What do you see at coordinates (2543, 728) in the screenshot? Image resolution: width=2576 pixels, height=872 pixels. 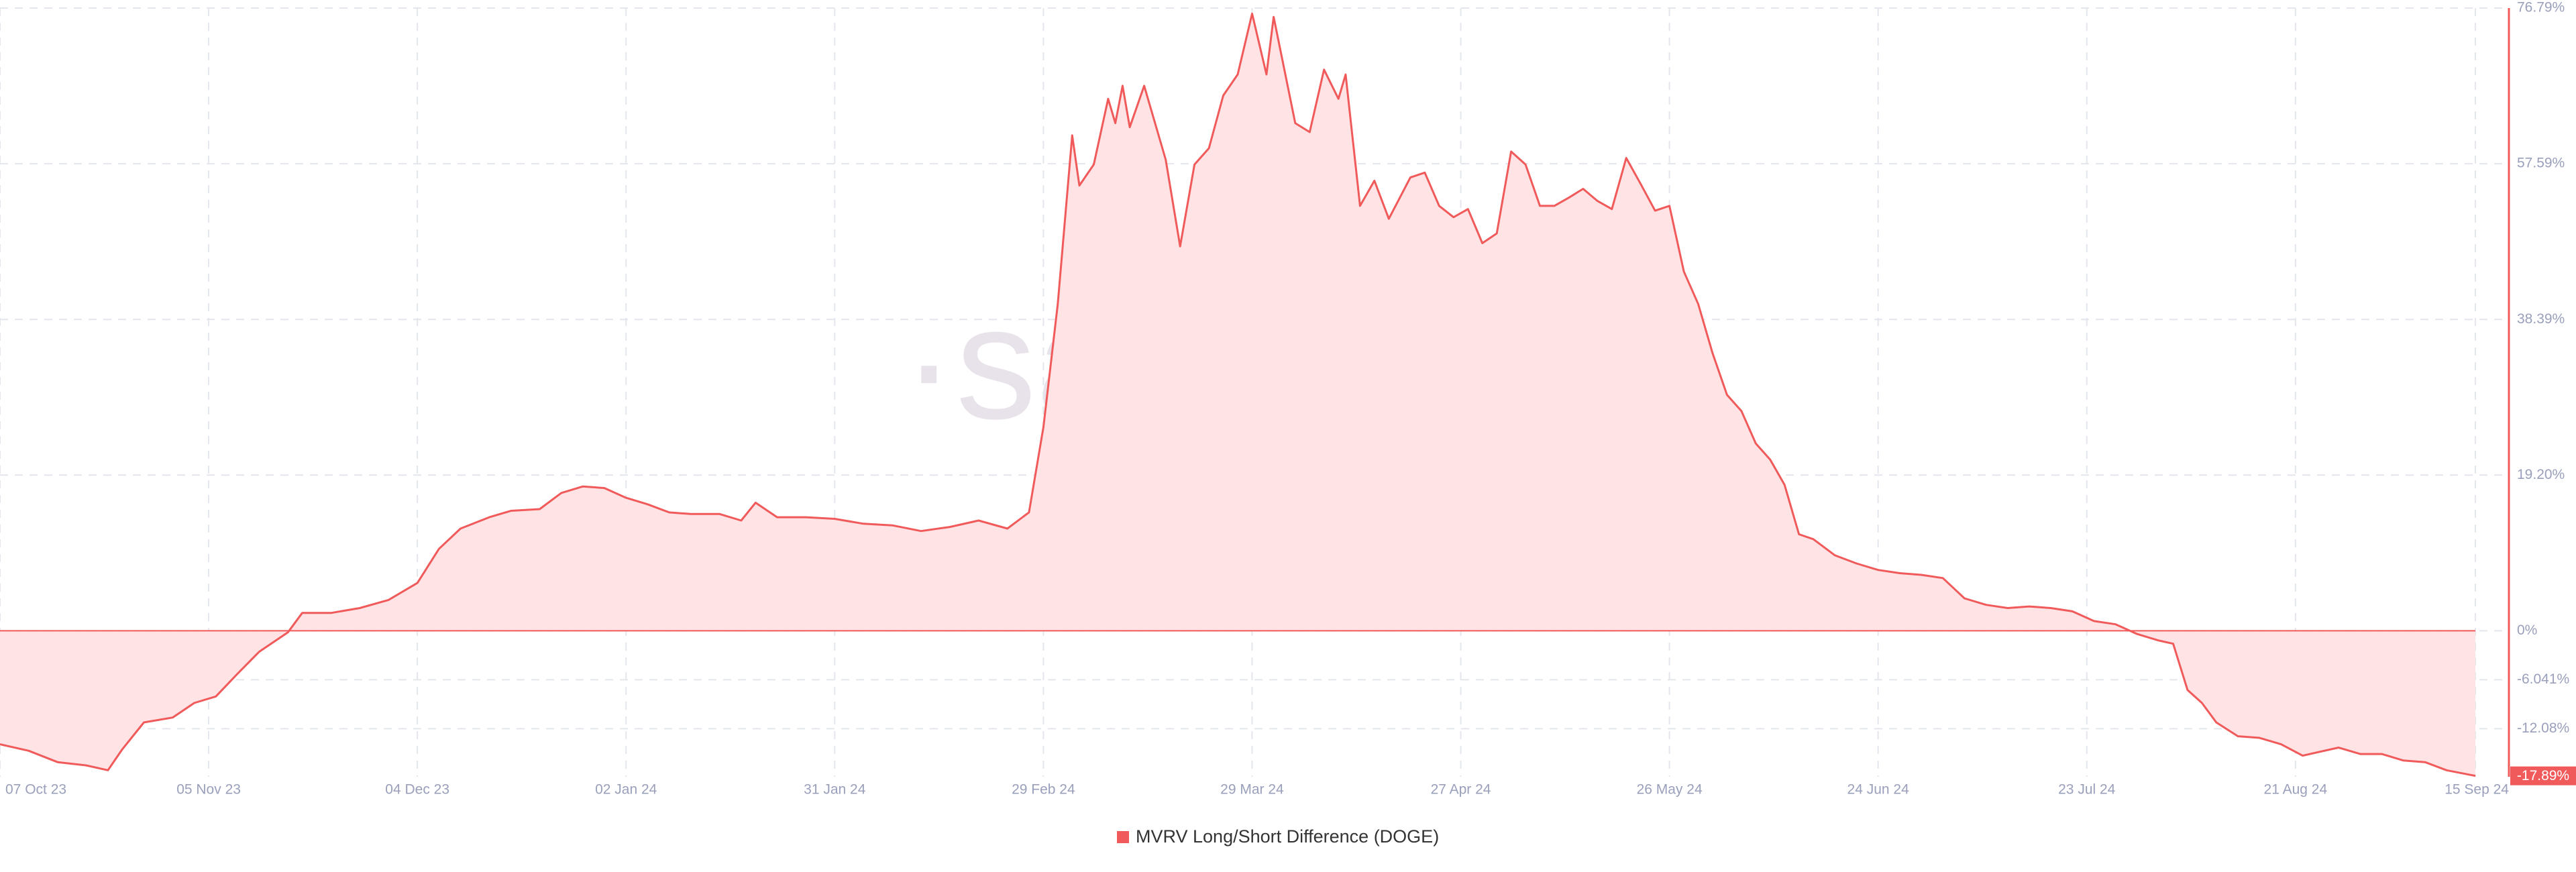 I see `y-tick-label: -12.08%` at bounding box center [2543, 728].